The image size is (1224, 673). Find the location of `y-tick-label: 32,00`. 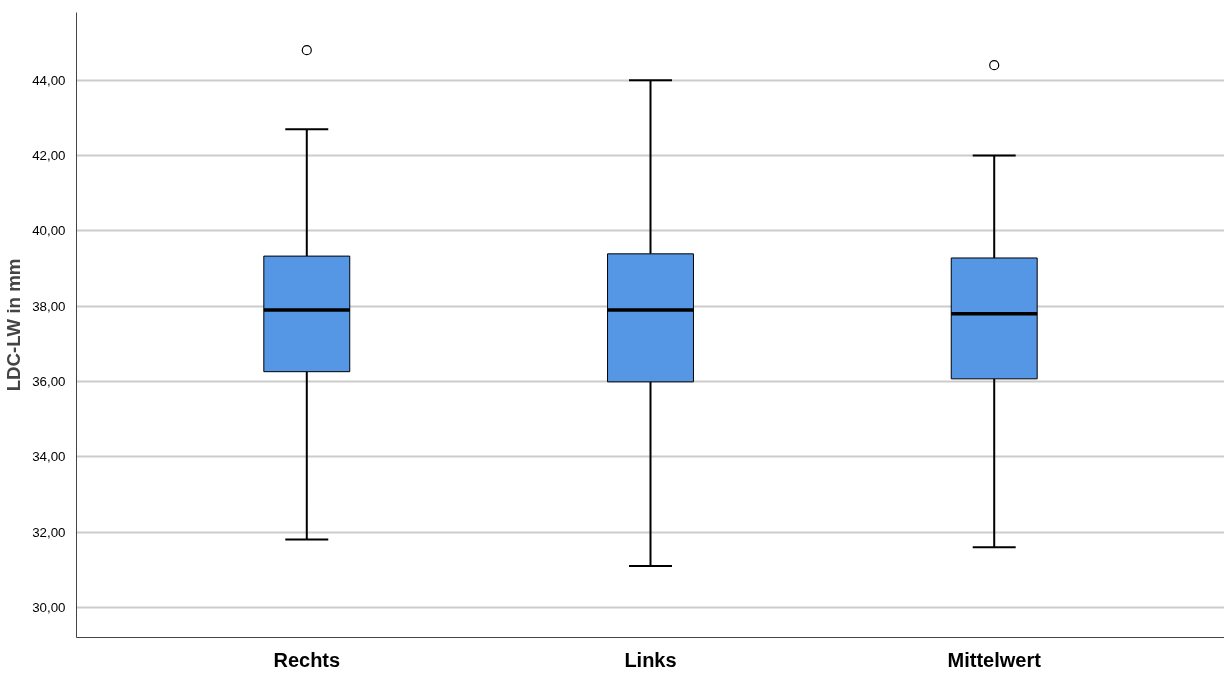

y-tick-label: 32,00 is located at coordinates (49, 532).